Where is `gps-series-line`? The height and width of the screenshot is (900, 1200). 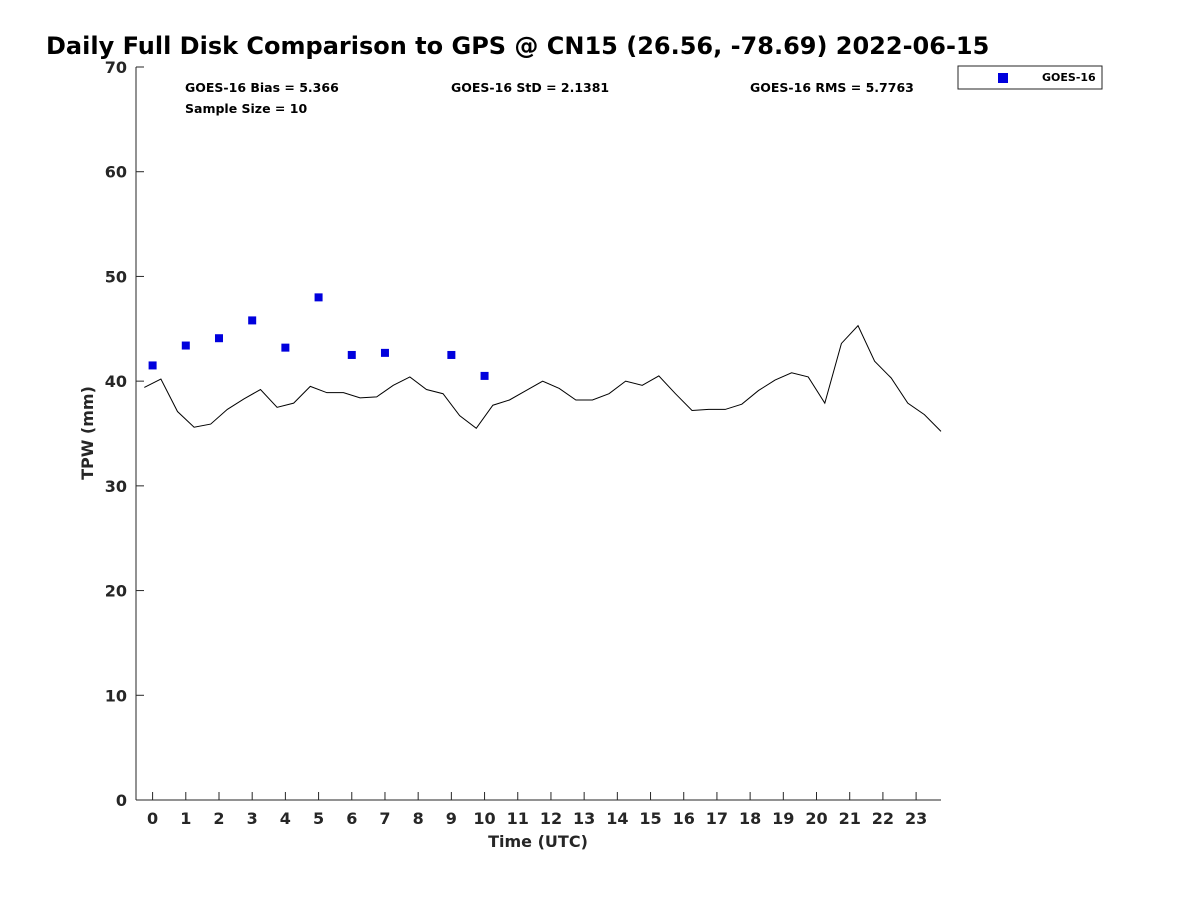
gps-series-line is located at coordinates (543, 378).